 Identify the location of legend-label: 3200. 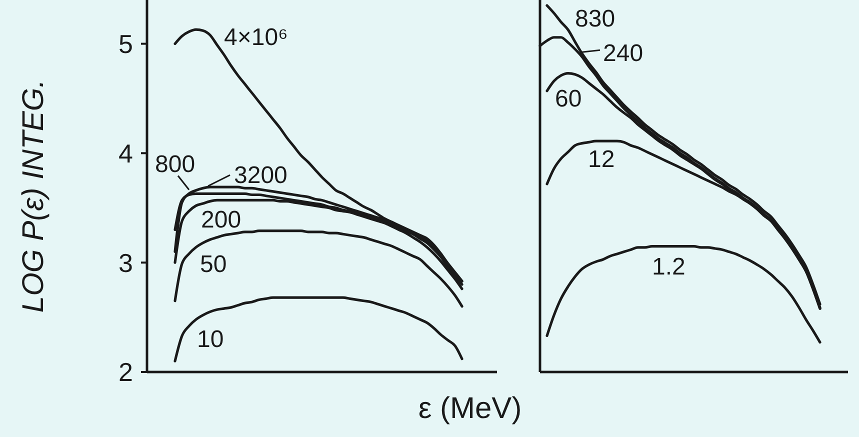
(261, 176).